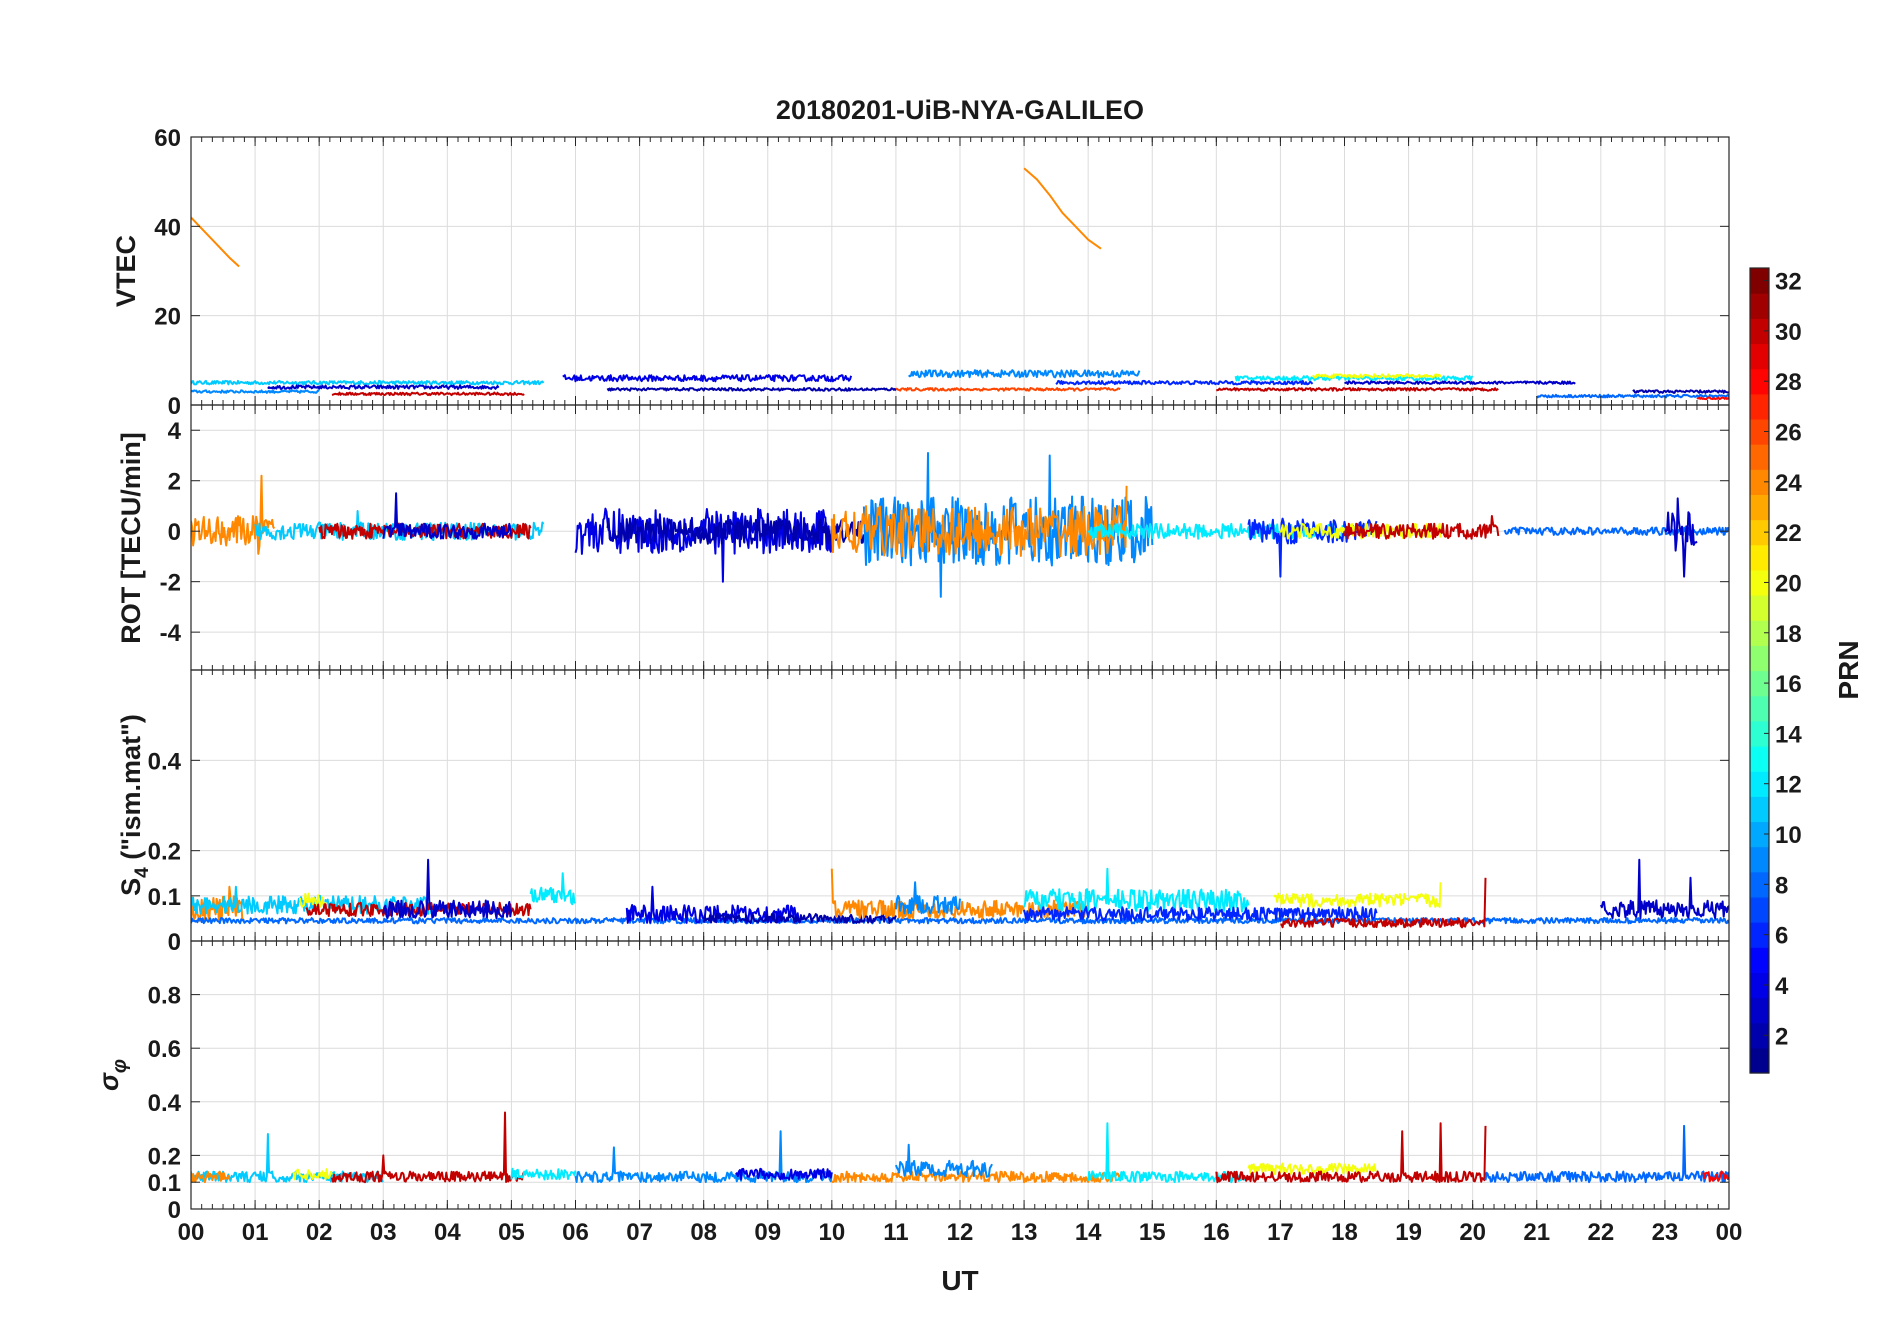 The height and width of the screenshot is (1330, 1902). I want to click on x-tick-label: 19, so click(1408, 1232).